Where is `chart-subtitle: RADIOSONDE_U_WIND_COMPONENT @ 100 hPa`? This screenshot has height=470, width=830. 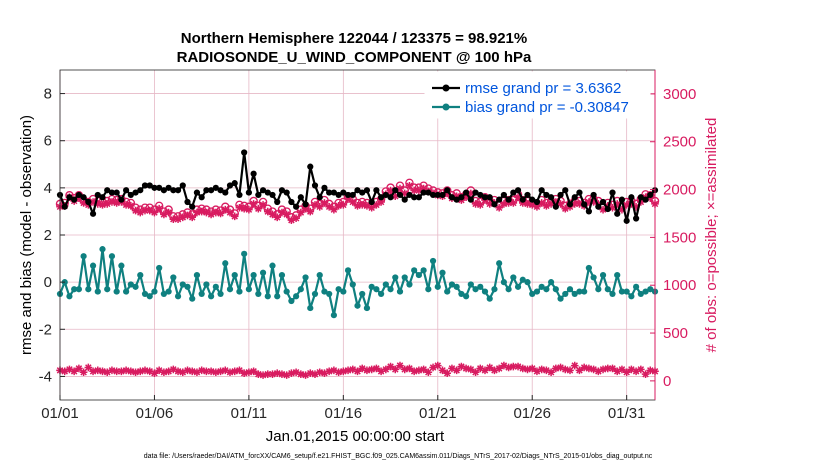 chart-subtitle: RADIOSONDE_U_WIND_COMPONENT @ 100 hPa is located at coordinates (354, 57).